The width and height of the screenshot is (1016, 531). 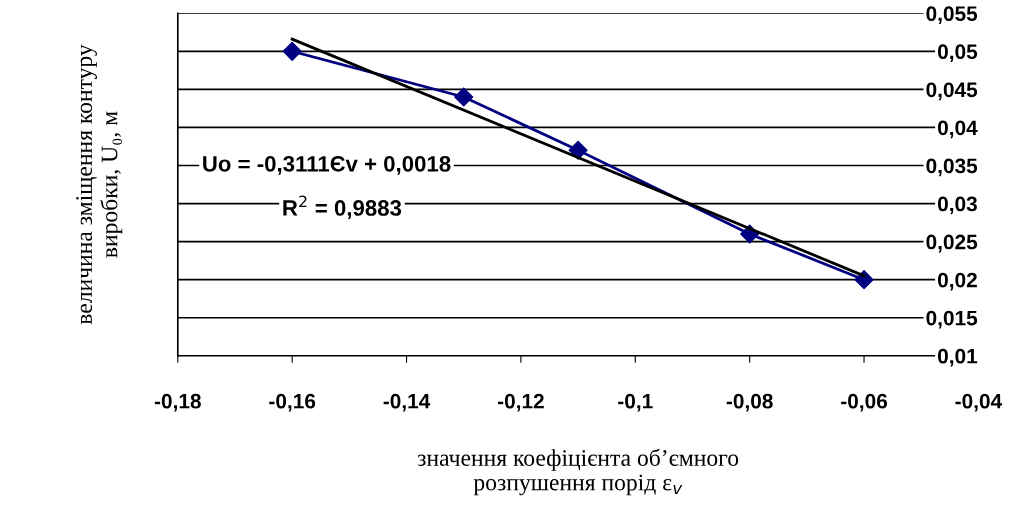 What do you see at coordinates (578, 472) in the screenshot?
I see `x-axis-title: значення коефіцієнта об’ємного розпушення порід ε$_{v}$` at bounding box center [578, 472].